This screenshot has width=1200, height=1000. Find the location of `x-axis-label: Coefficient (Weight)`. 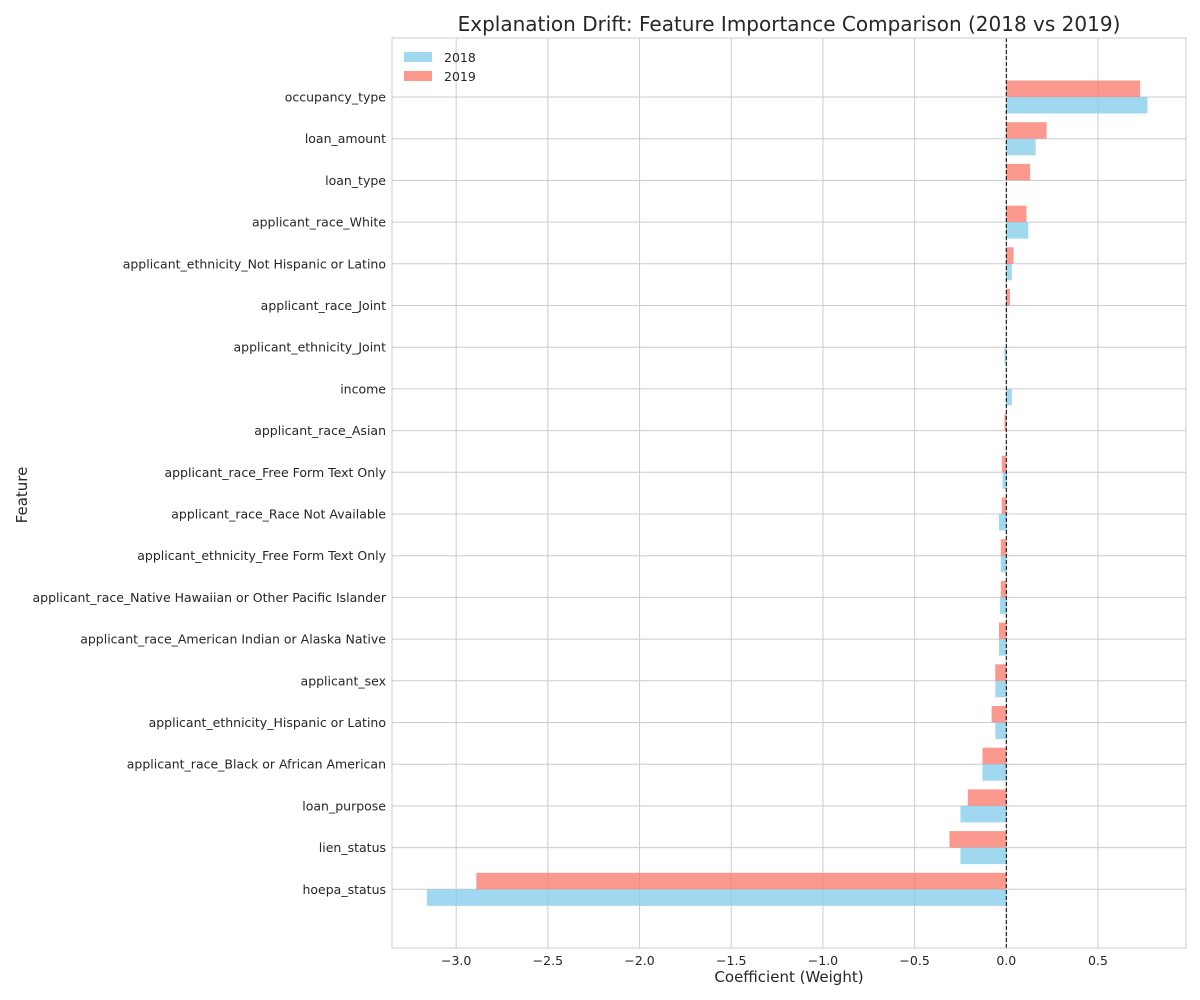

x-axis-label: Coefficient (Weight) is located at coordinates (788, 977).